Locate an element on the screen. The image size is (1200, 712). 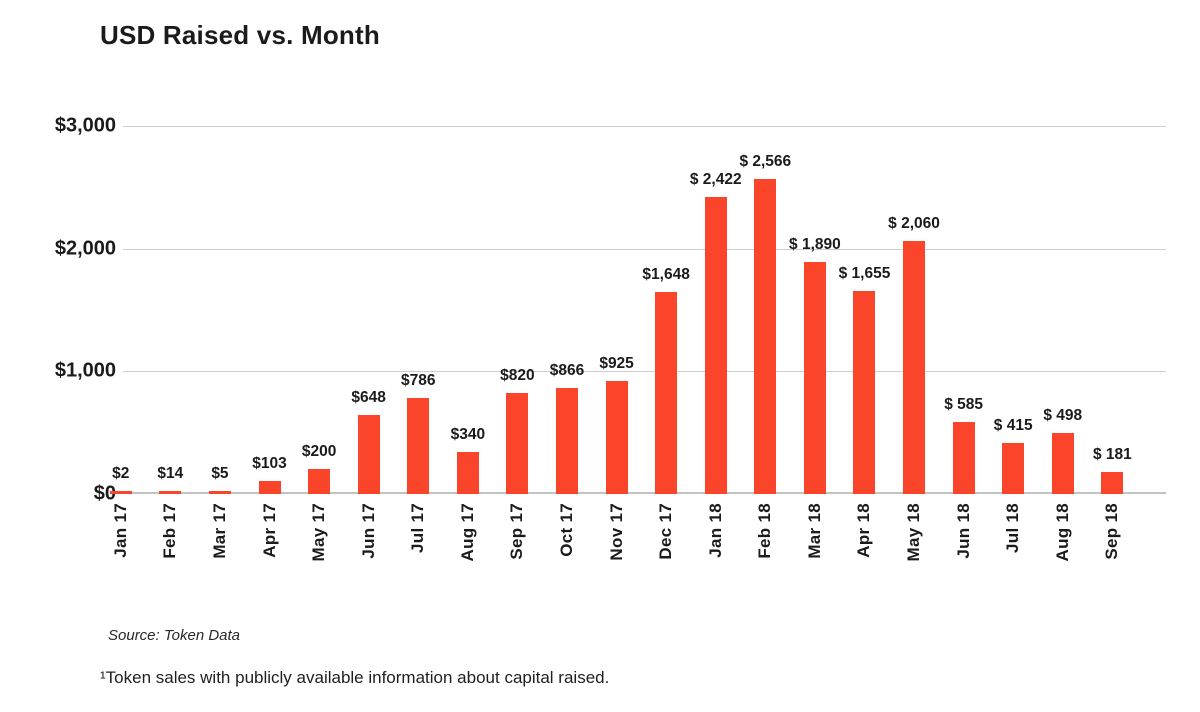
bar-value-label: $2 is located at coordinates (121, 473).